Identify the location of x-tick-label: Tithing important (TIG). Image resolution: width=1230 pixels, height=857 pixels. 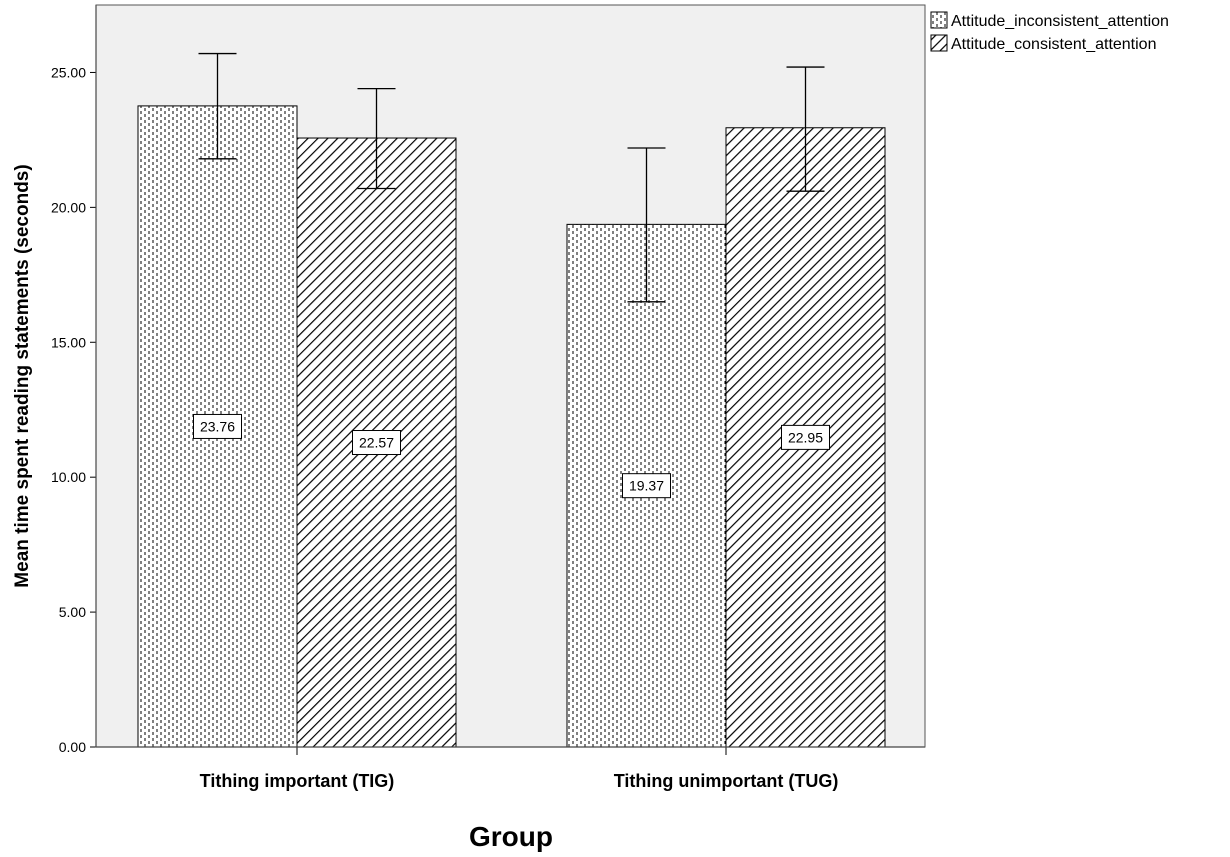
(297, 781).